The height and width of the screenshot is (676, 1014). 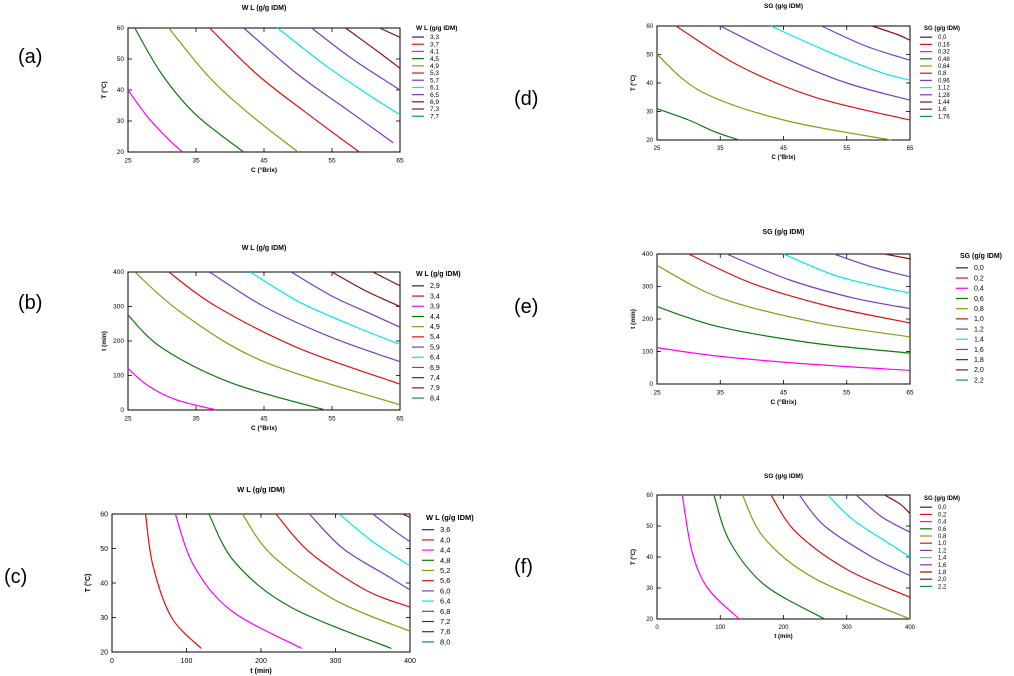 I want to click on legend-entry: 7,2, so click(x=445, y=621).